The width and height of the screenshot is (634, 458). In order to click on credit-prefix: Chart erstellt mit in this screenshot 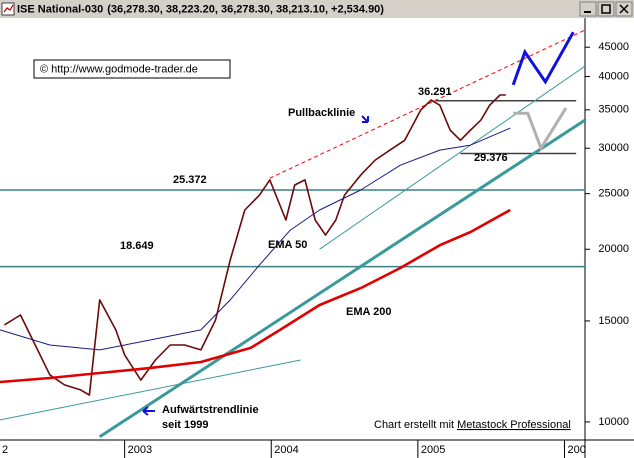, I will do `click(414, 425)`.